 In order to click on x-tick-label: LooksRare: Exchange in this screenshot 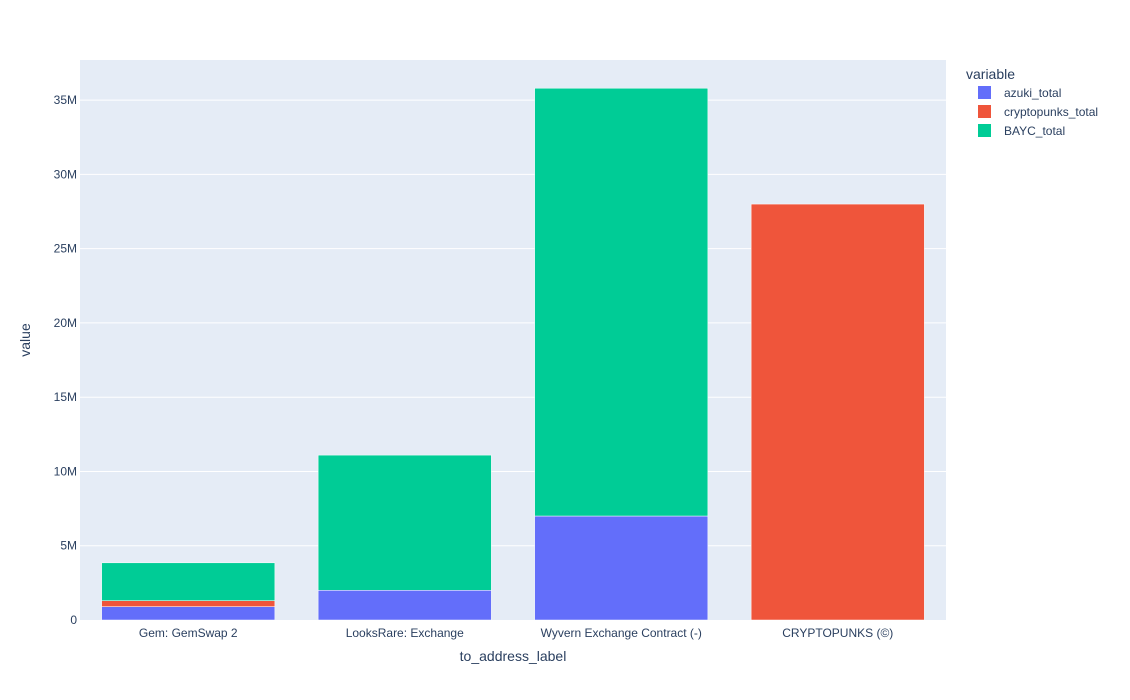, I will do `click(405, 633)`.